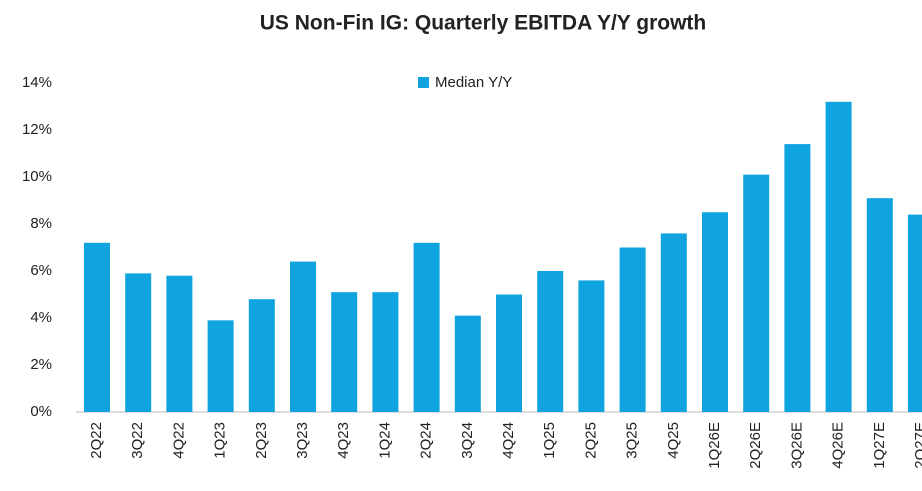  I want to click on x-tick-label: 4Q26E, so click(838, 445).